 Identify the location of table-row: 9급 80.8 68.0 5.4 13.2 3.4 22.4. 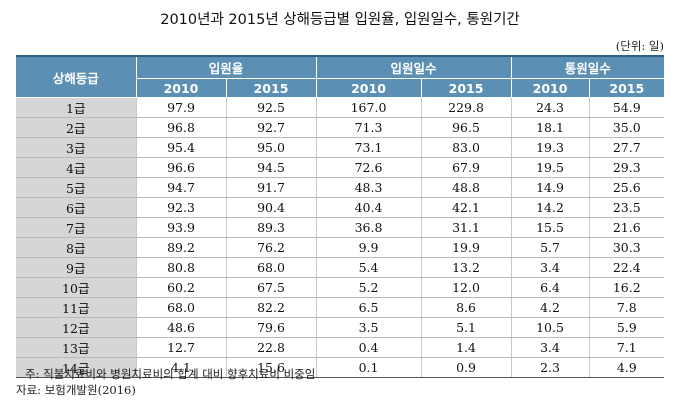
(340, 267).